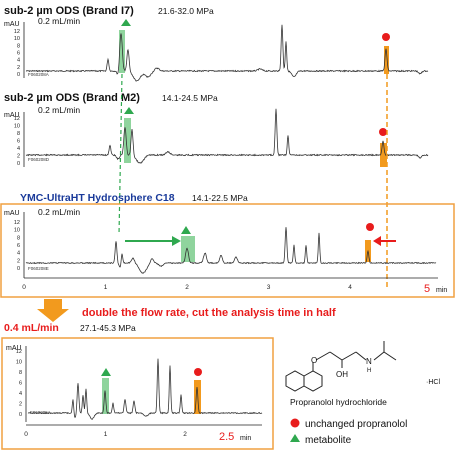 The height and width of the screenshot is (453, 456). What do you see at coordinates (295, 423) in the screenshot?
I see `legend-circle-marker` at bounding box center [295, 423].